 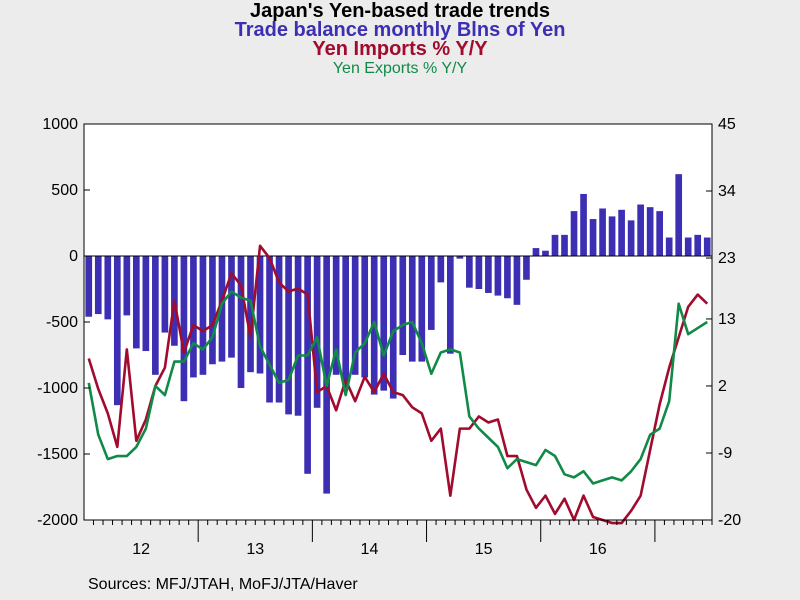 What do you see at coordinates (60, 124) in the screenshot?
I see `left-axis-tick-label: 1000` at bounding box center [60, 124].